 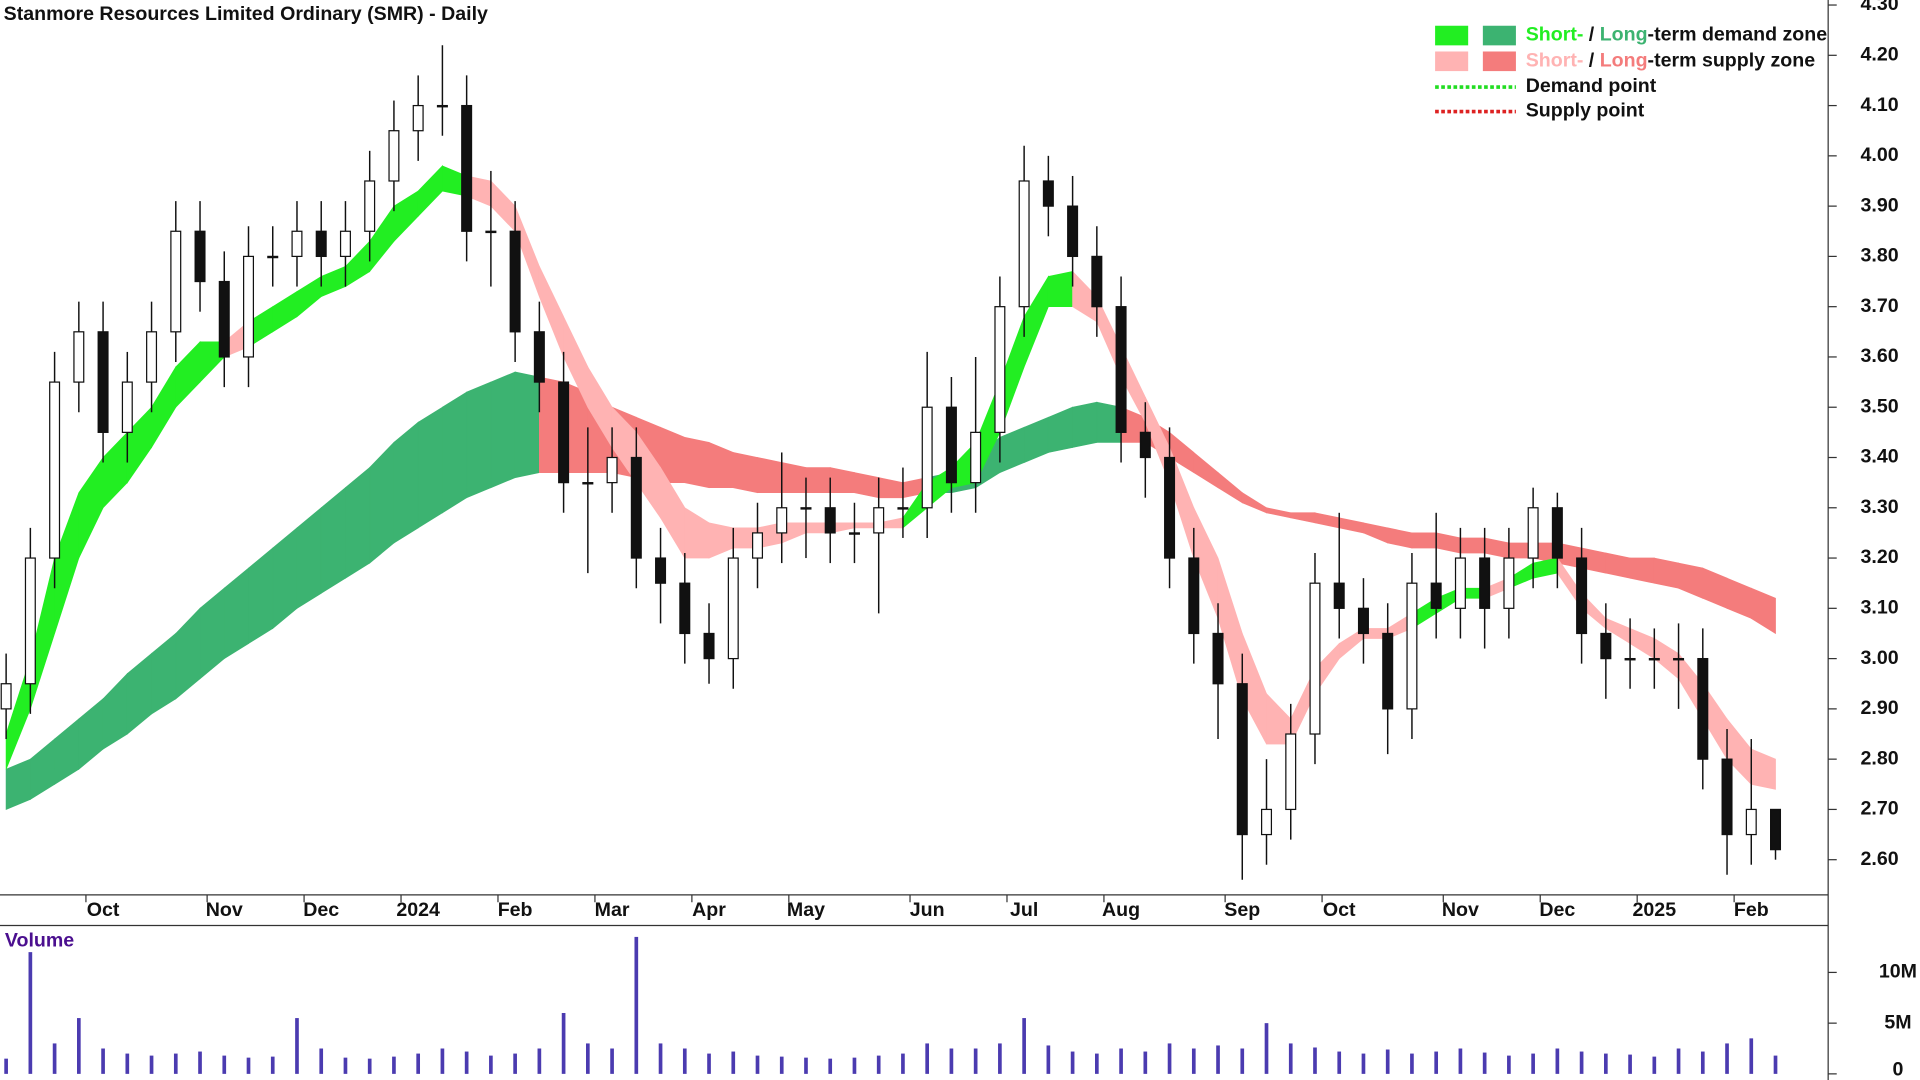 What do you see at coordinates (1880, 105) in the screenshot?
I see `y-tick-label: 4.10` at bounding box center [1880, 105].